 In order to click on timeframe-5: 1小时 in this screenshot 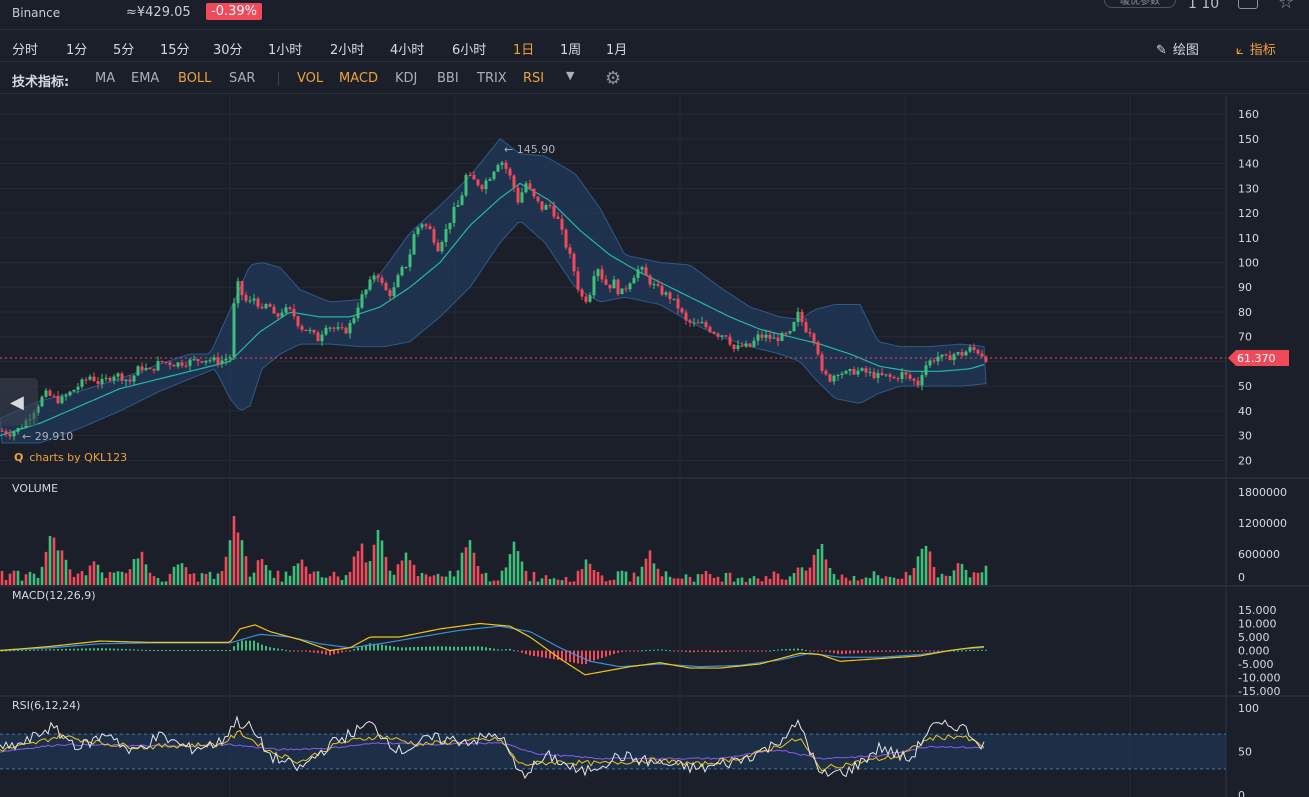, I will do `click(285, 50)`.